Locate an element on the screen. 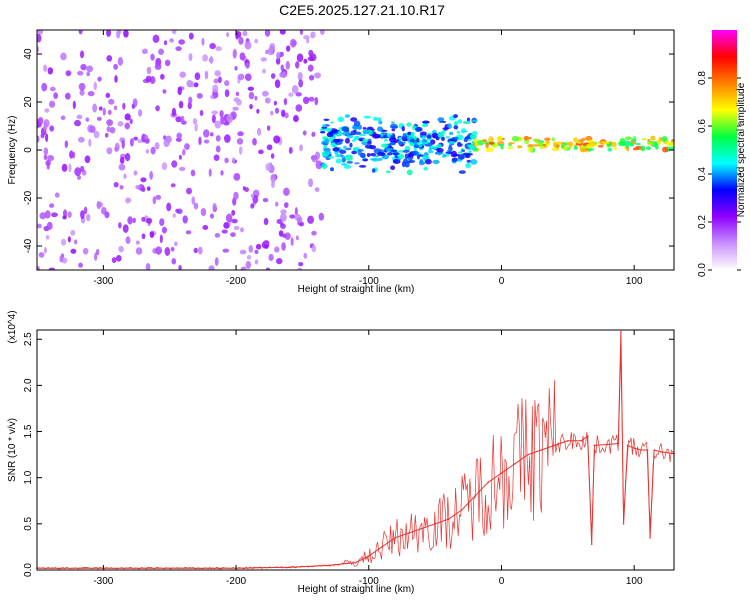  snr-xlabel: Height of straight line (km) is located at coordinates (356, 589).